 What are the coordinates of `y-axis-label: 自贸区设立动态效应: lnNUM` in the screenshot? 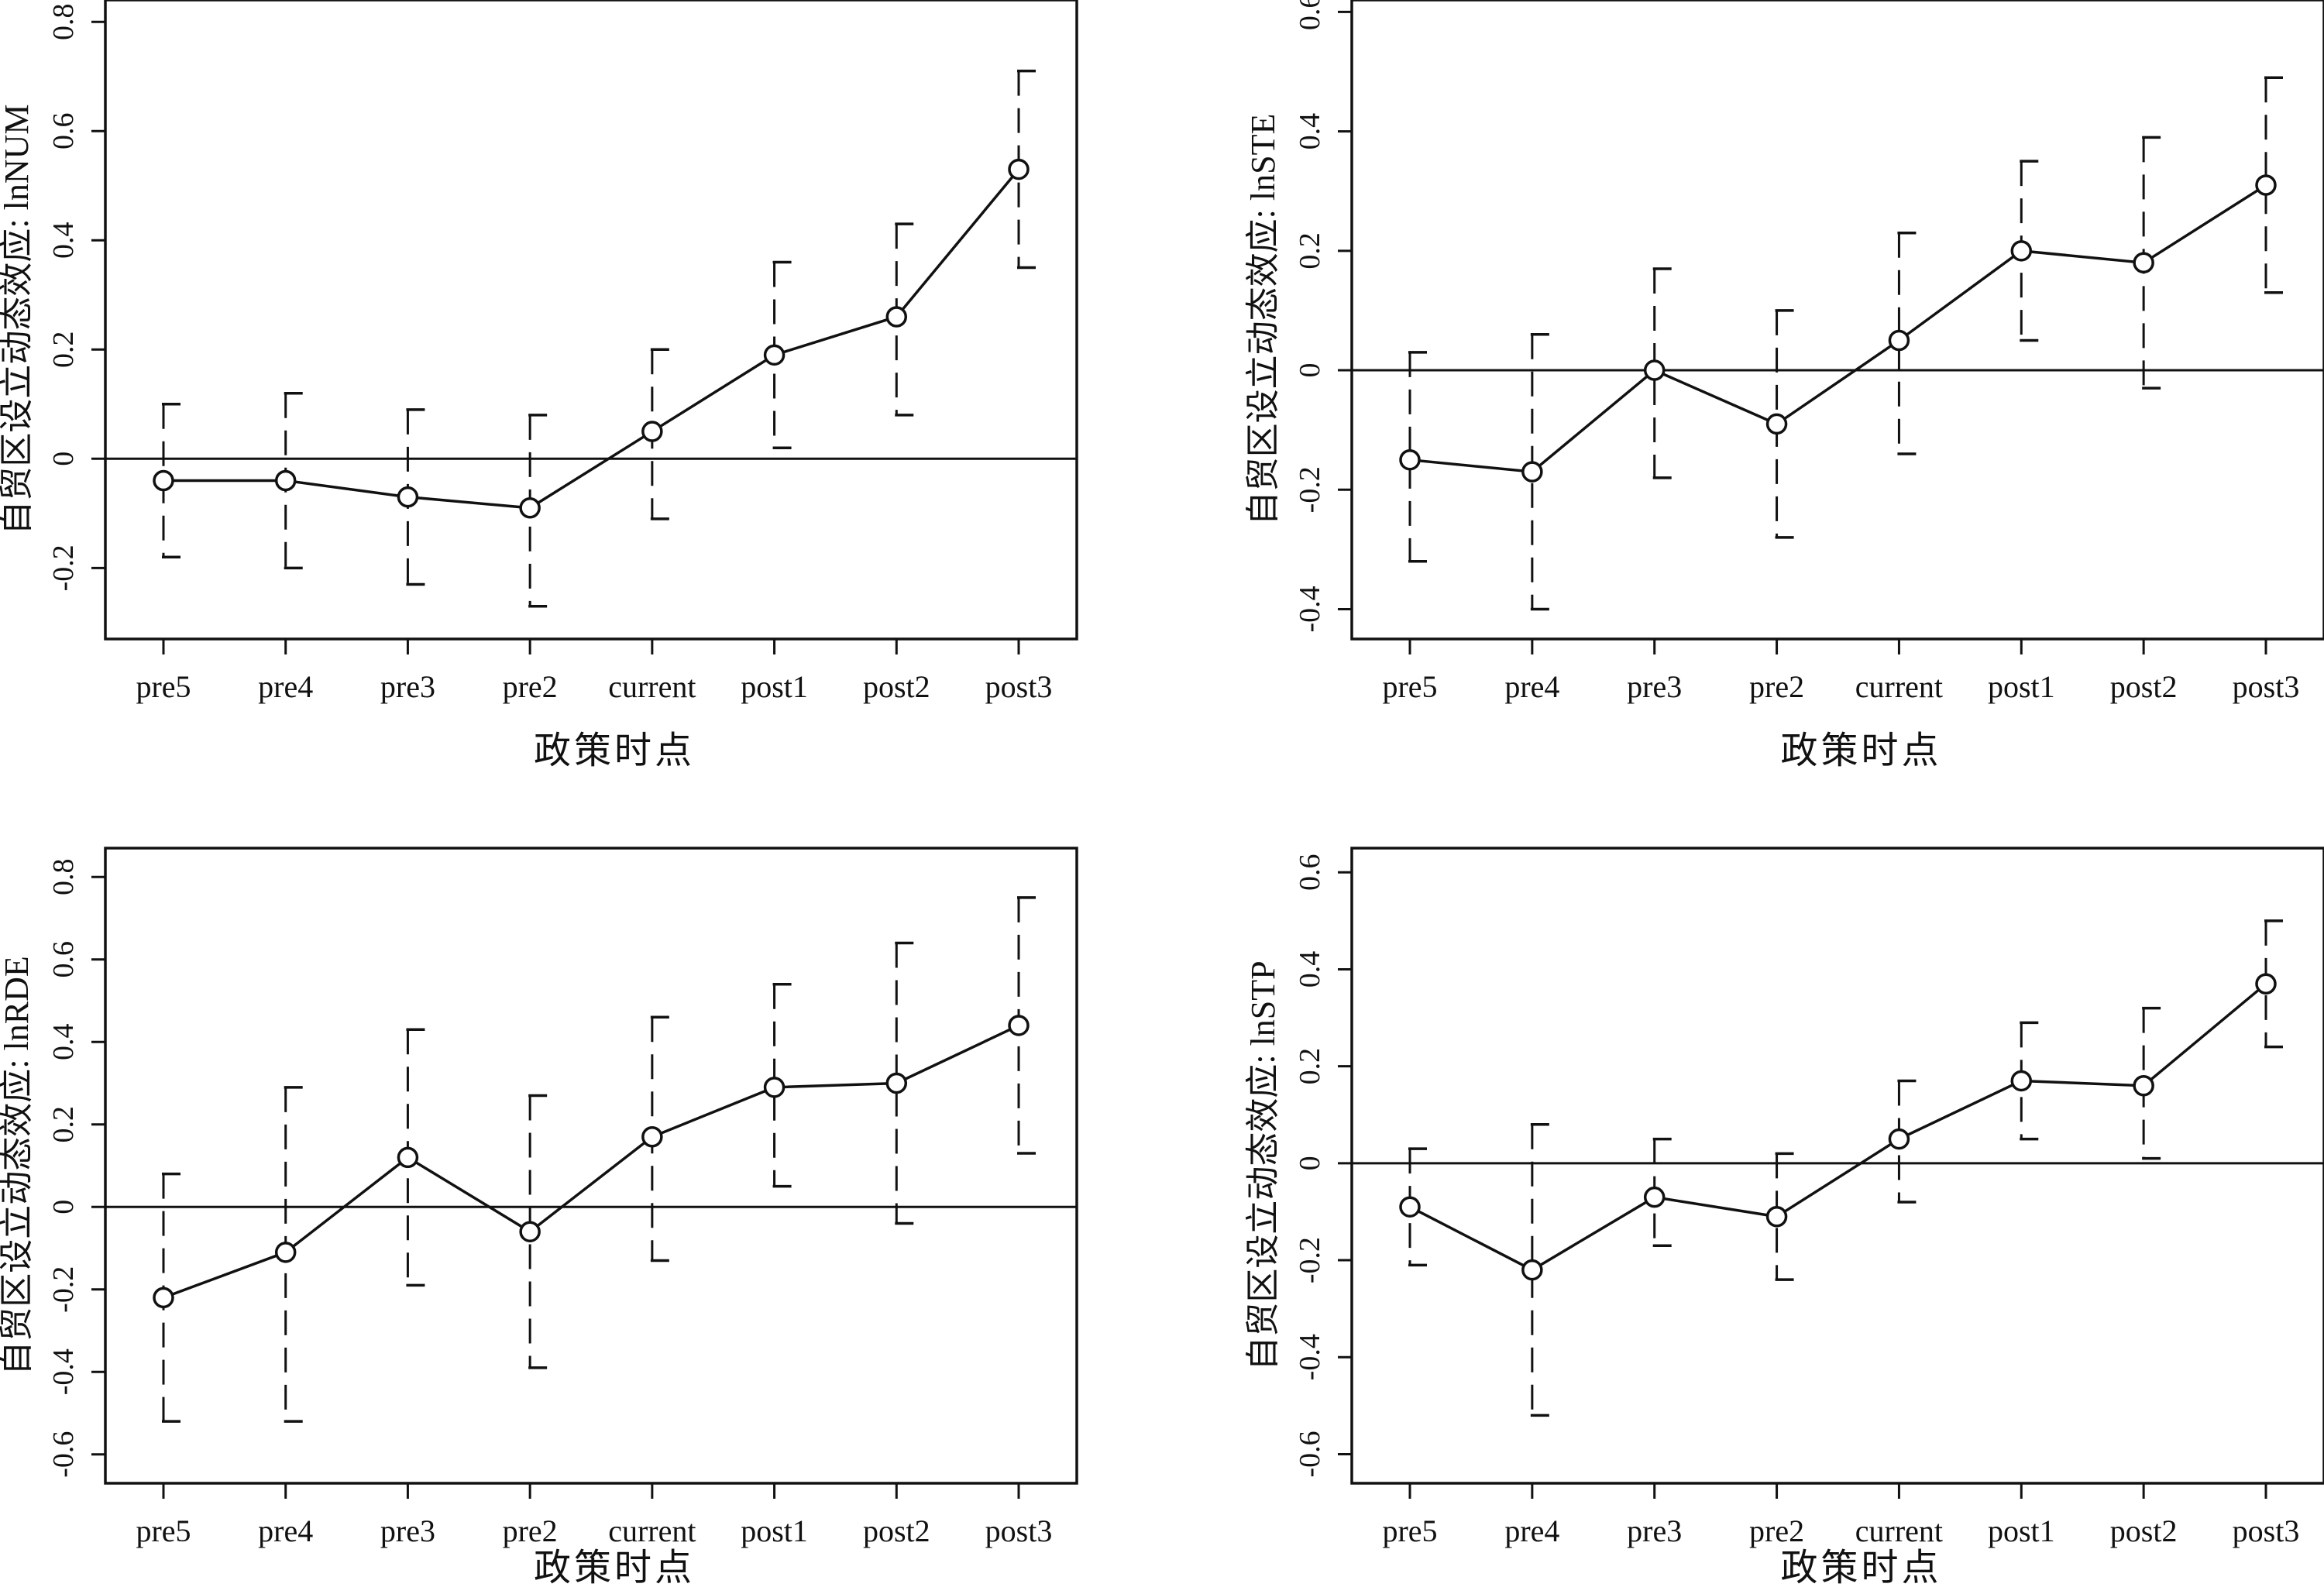 It's located at (18, 319).